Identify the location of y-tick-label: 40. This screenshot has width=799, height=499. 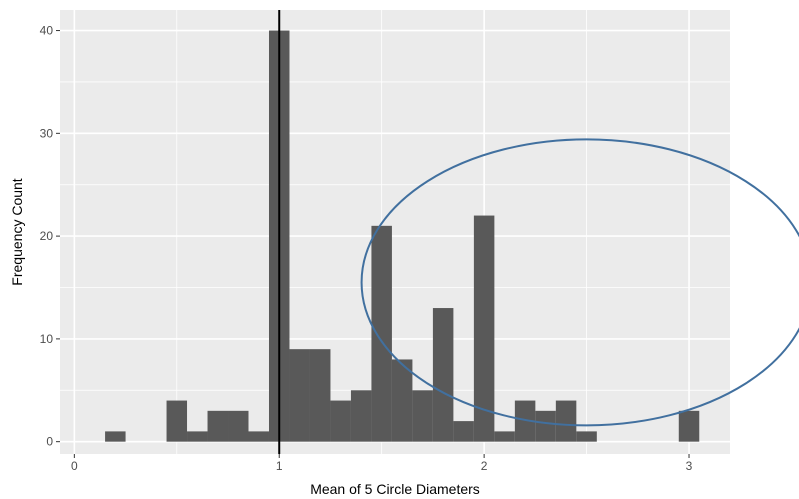
(47, 31).